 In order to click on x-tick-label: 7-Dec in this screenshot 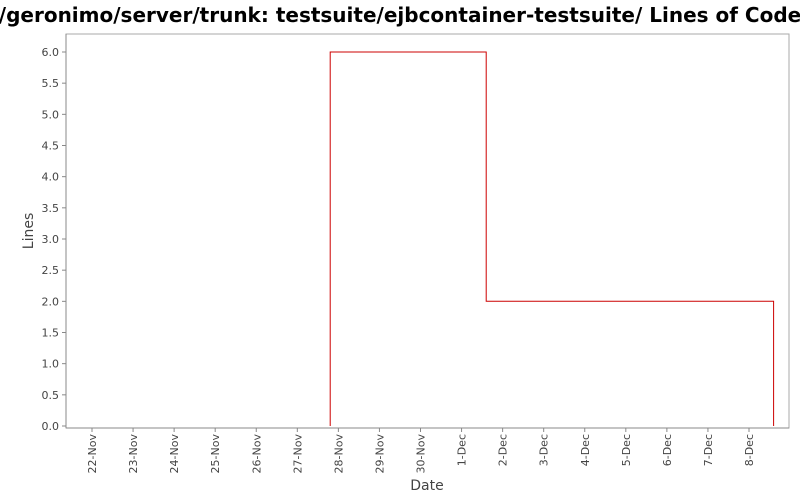, I will do `click(708, 450)`.